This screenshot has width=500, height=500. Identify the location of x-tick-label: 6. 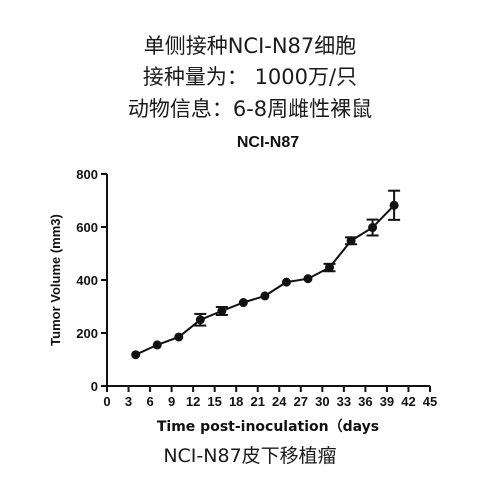
(149, 401).